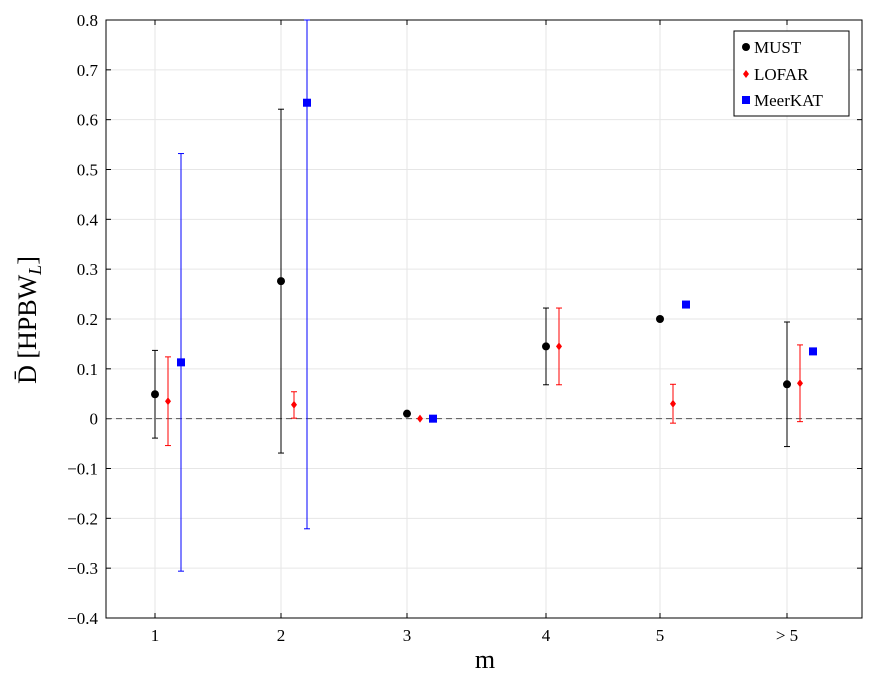 The height and width of the screenshot is (679, 884). I want to click on y-tick-label: −0.2, so click(82, 518).